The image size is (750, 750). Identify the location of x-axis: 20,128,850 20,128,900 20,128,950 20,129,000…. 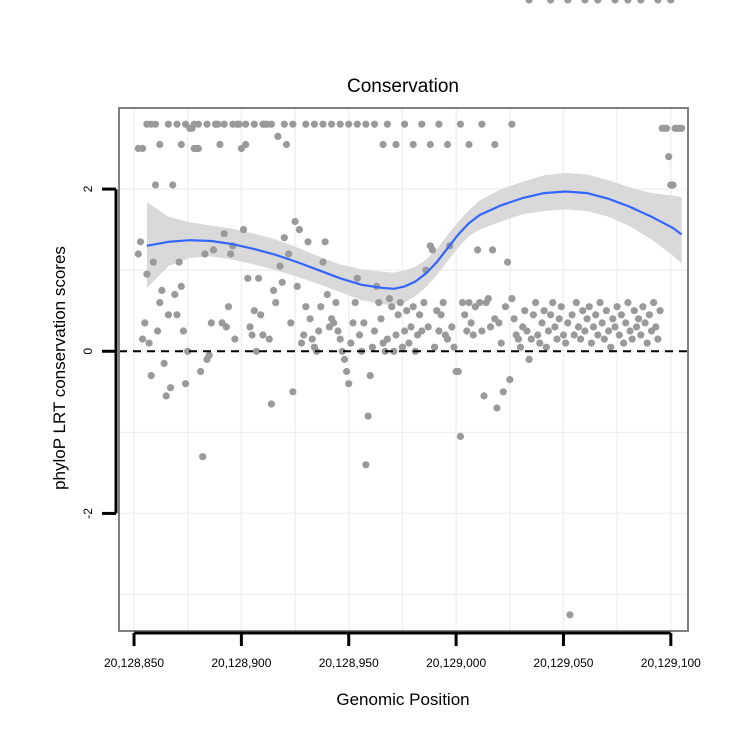
(402, 650).